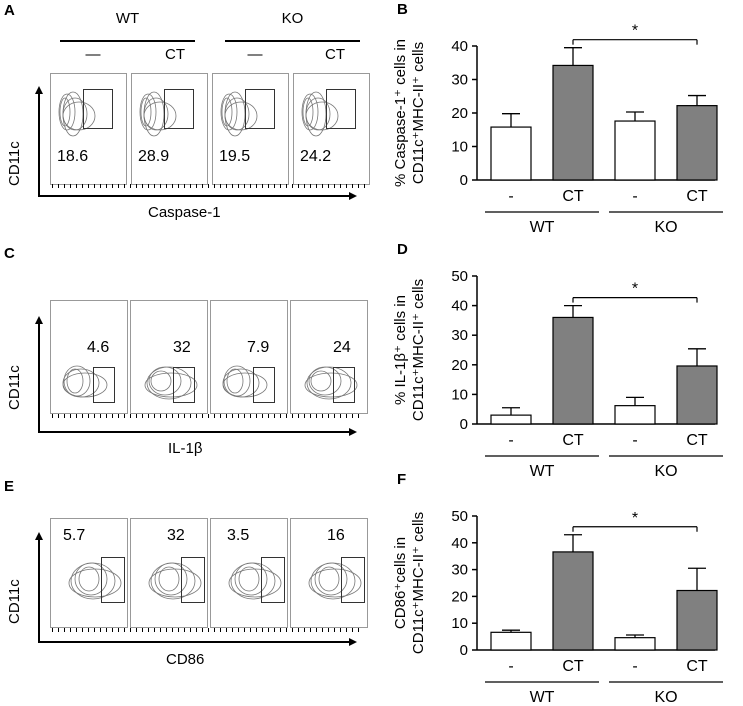 This screenshot has width=743, height=706. I want to click on x-ticks, so click(209, 186).